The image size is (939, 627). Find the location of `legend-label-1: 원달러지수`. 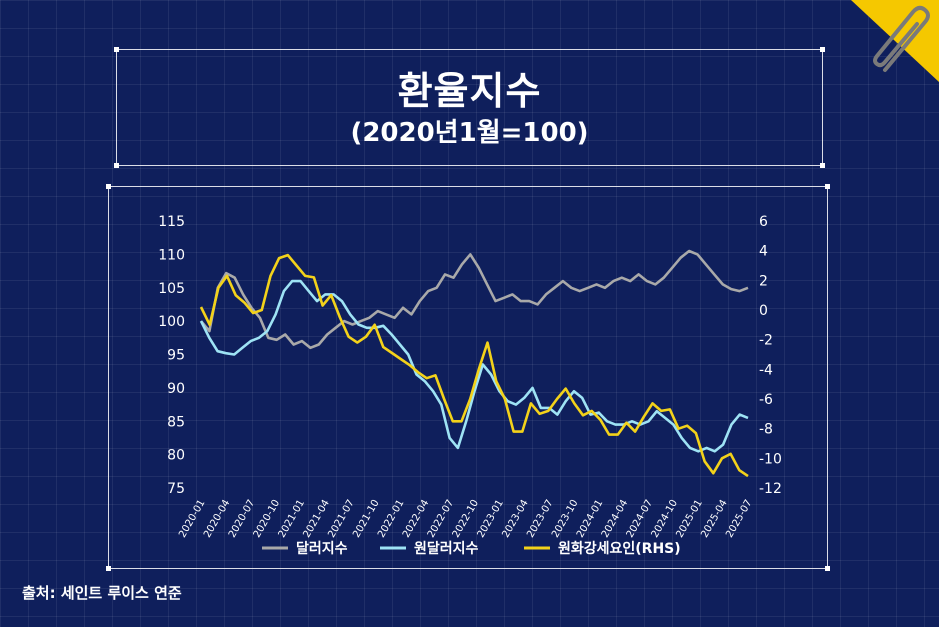

legend-label-1: 원달러지수 is located at coordinates (446, 549).